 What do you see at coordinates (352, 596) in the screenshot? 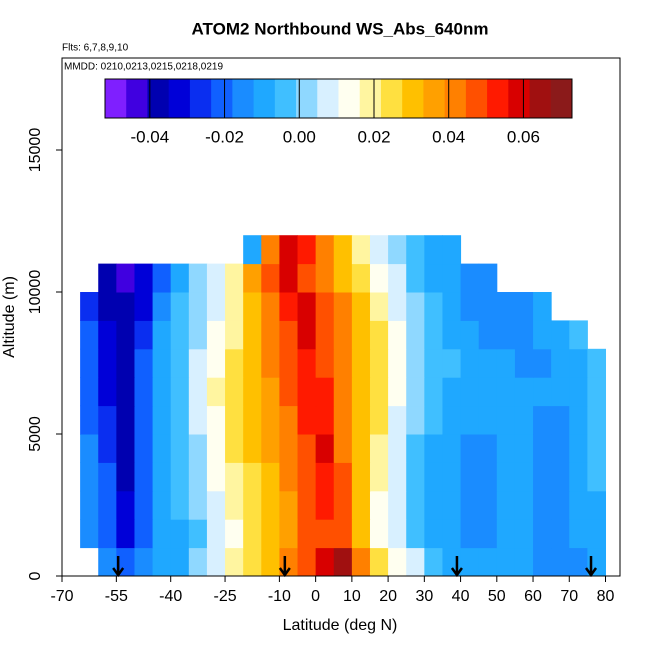
I see `x-tick-label: 10` at bounding box center [352, 596].